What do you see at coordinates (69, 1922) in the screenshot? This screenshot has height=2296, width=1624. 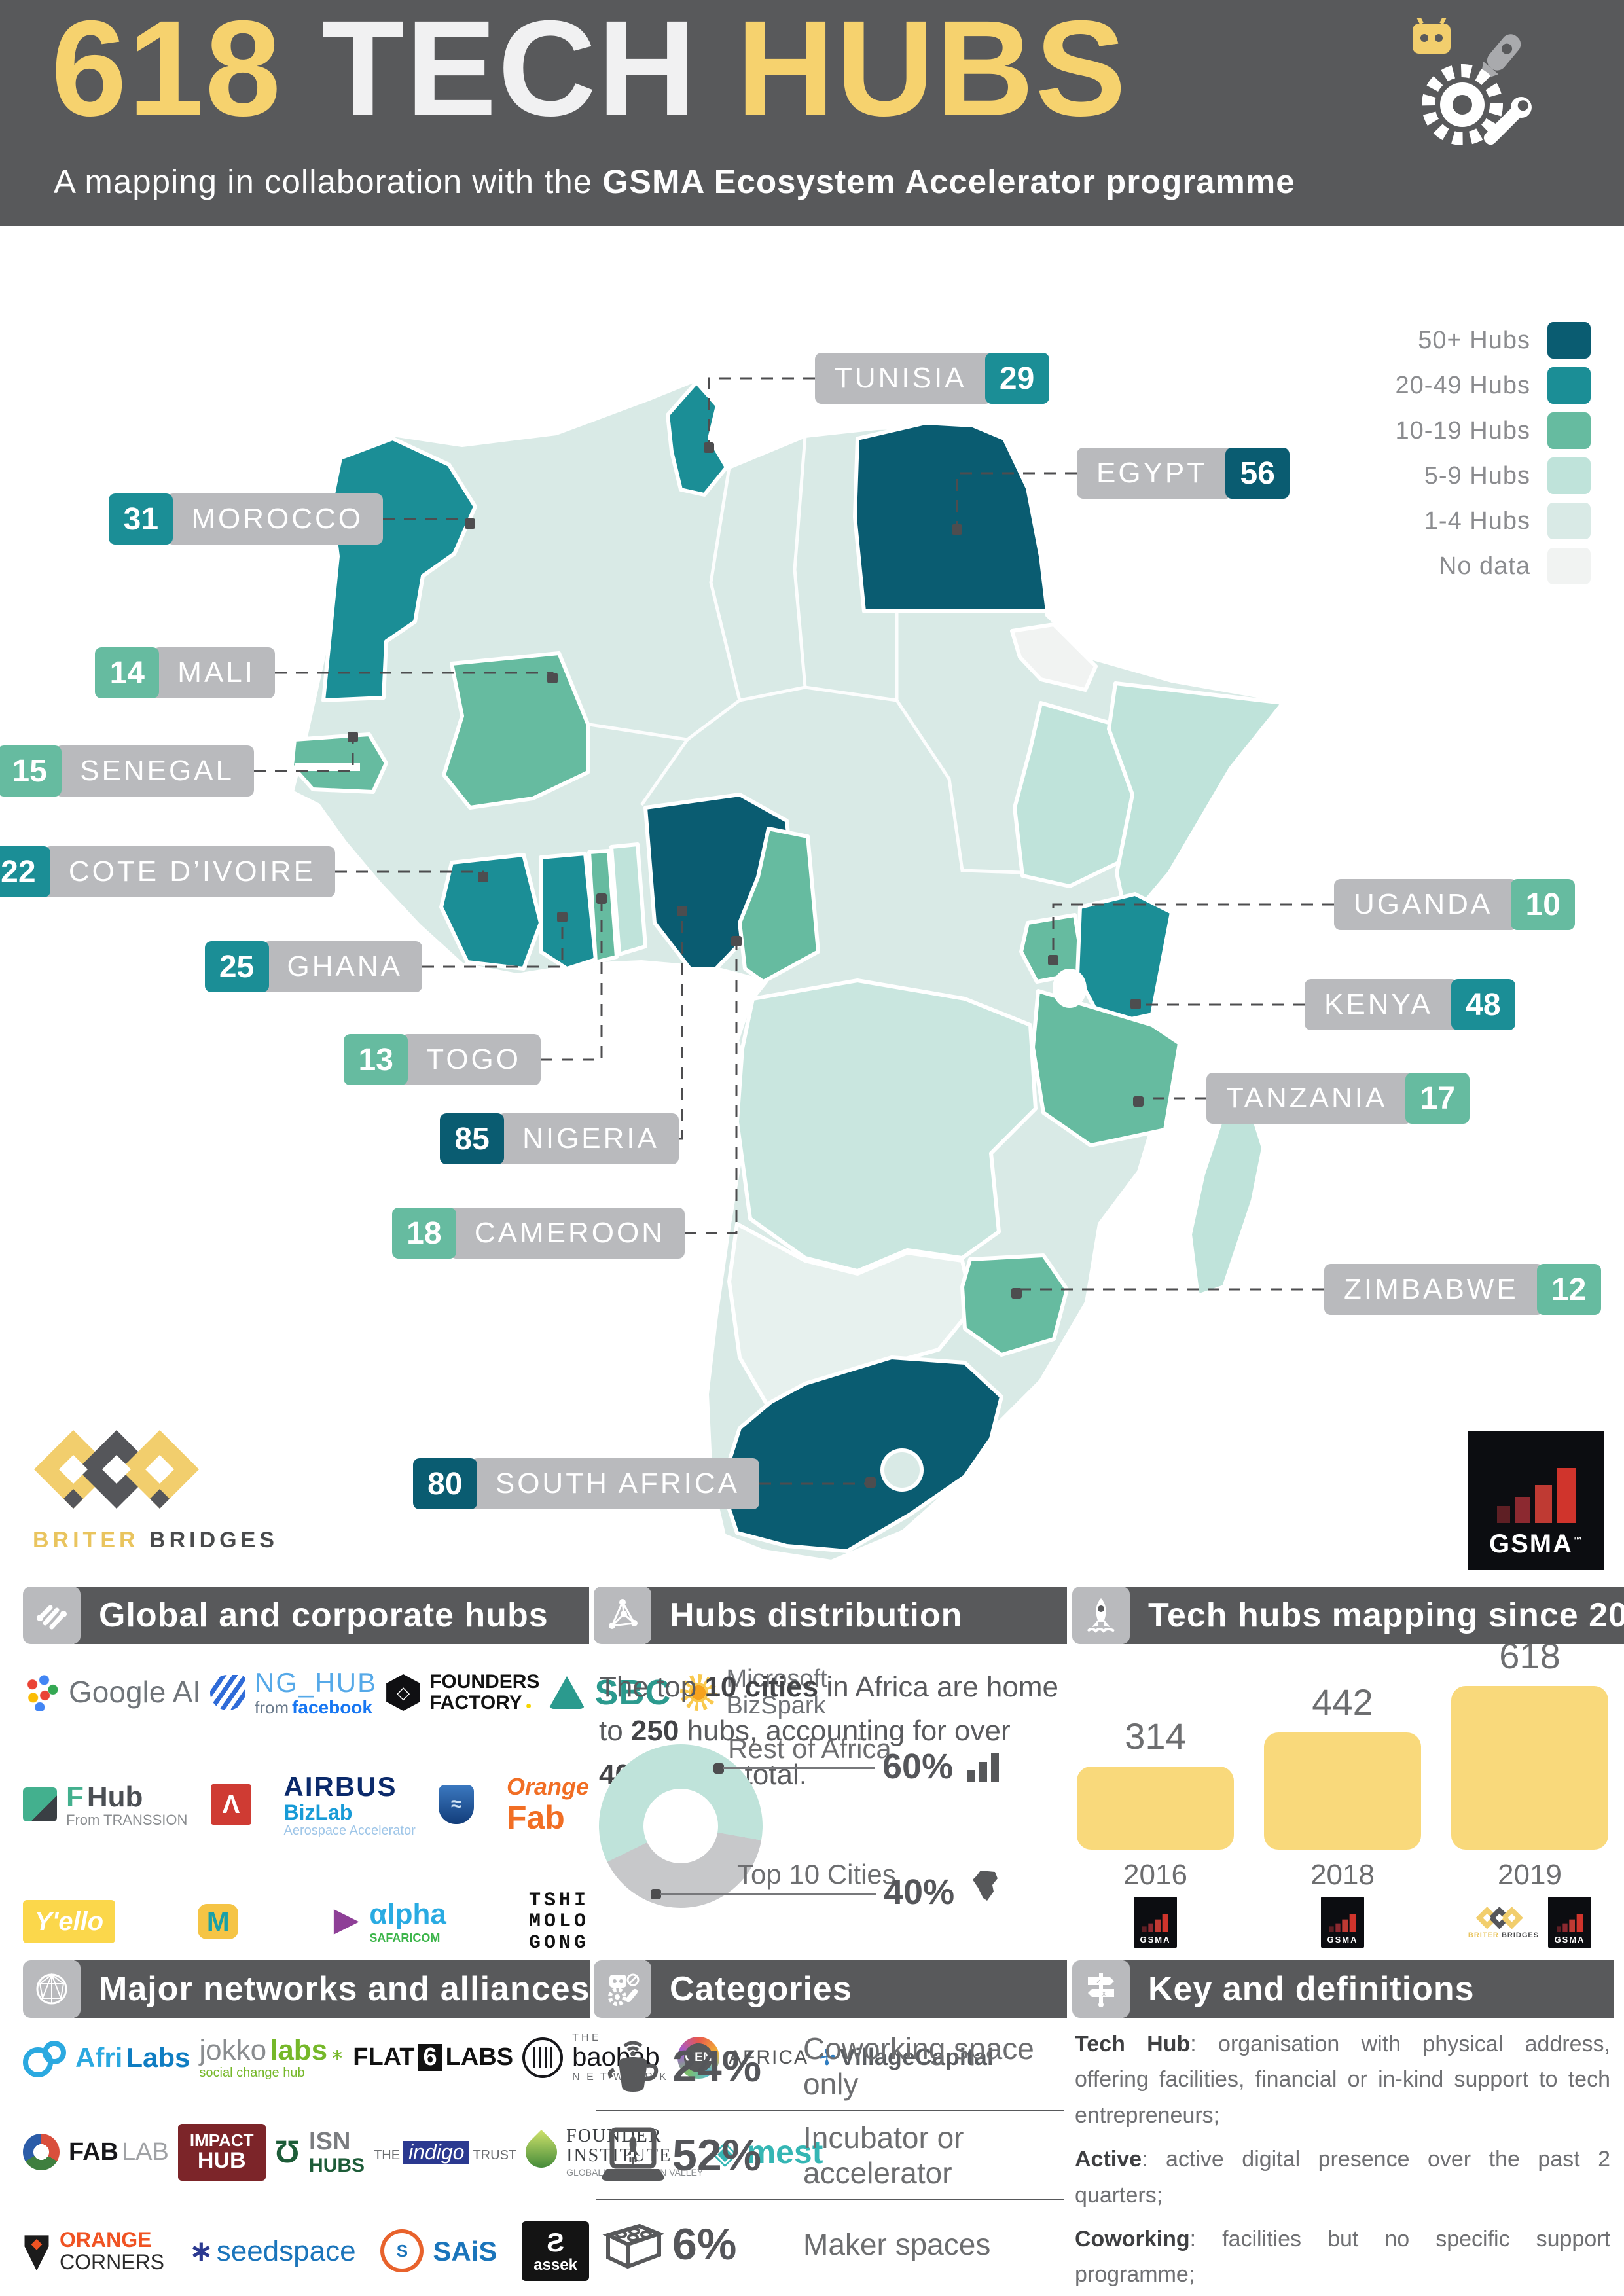 I see `logo-y-ello-mtn: Y'ello` at bounding box center [69, 1922].